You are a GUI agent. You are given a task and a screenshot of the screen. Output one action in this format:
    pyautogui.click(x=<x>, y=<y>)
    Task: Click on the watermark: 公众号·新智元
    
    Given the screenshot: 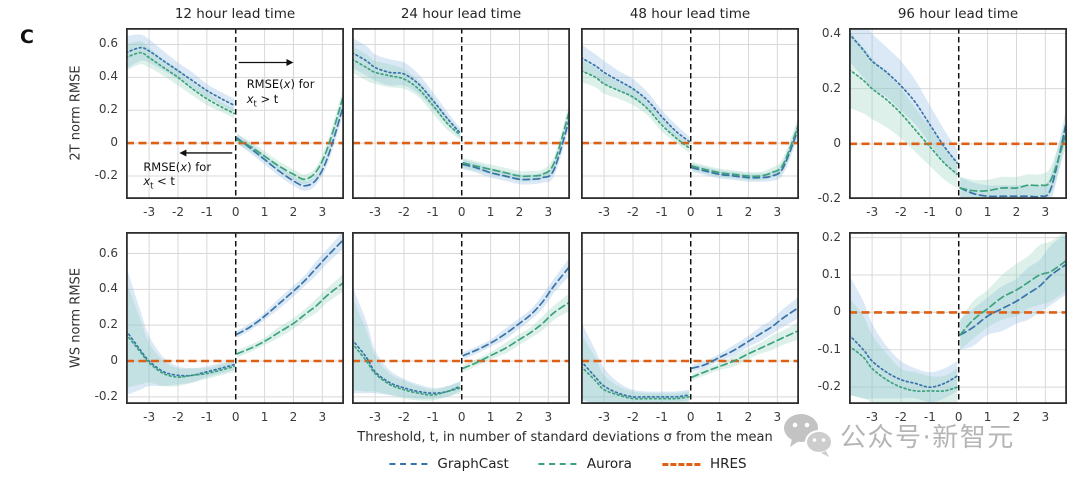 What is the action you would take?
    pyautogui.click(x=898, y=435)
    